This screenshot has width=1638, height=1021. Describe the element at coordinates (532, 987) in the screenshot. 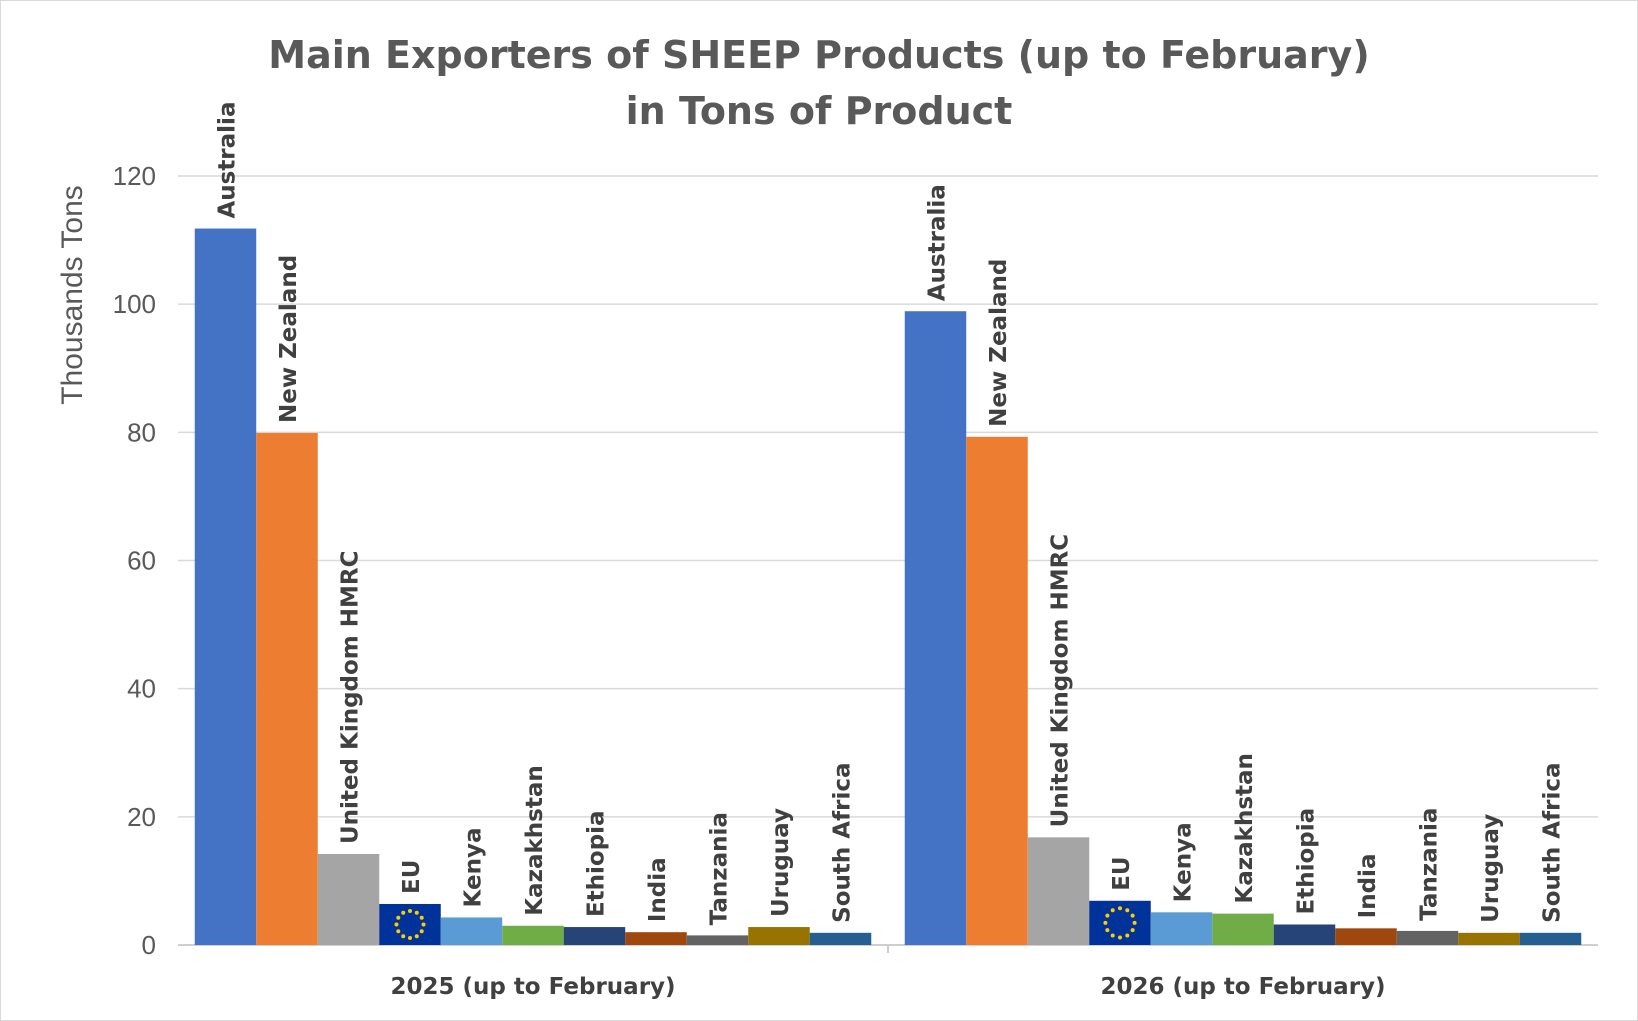

I see `x-category-label: 2025 (up to February)` at that location.